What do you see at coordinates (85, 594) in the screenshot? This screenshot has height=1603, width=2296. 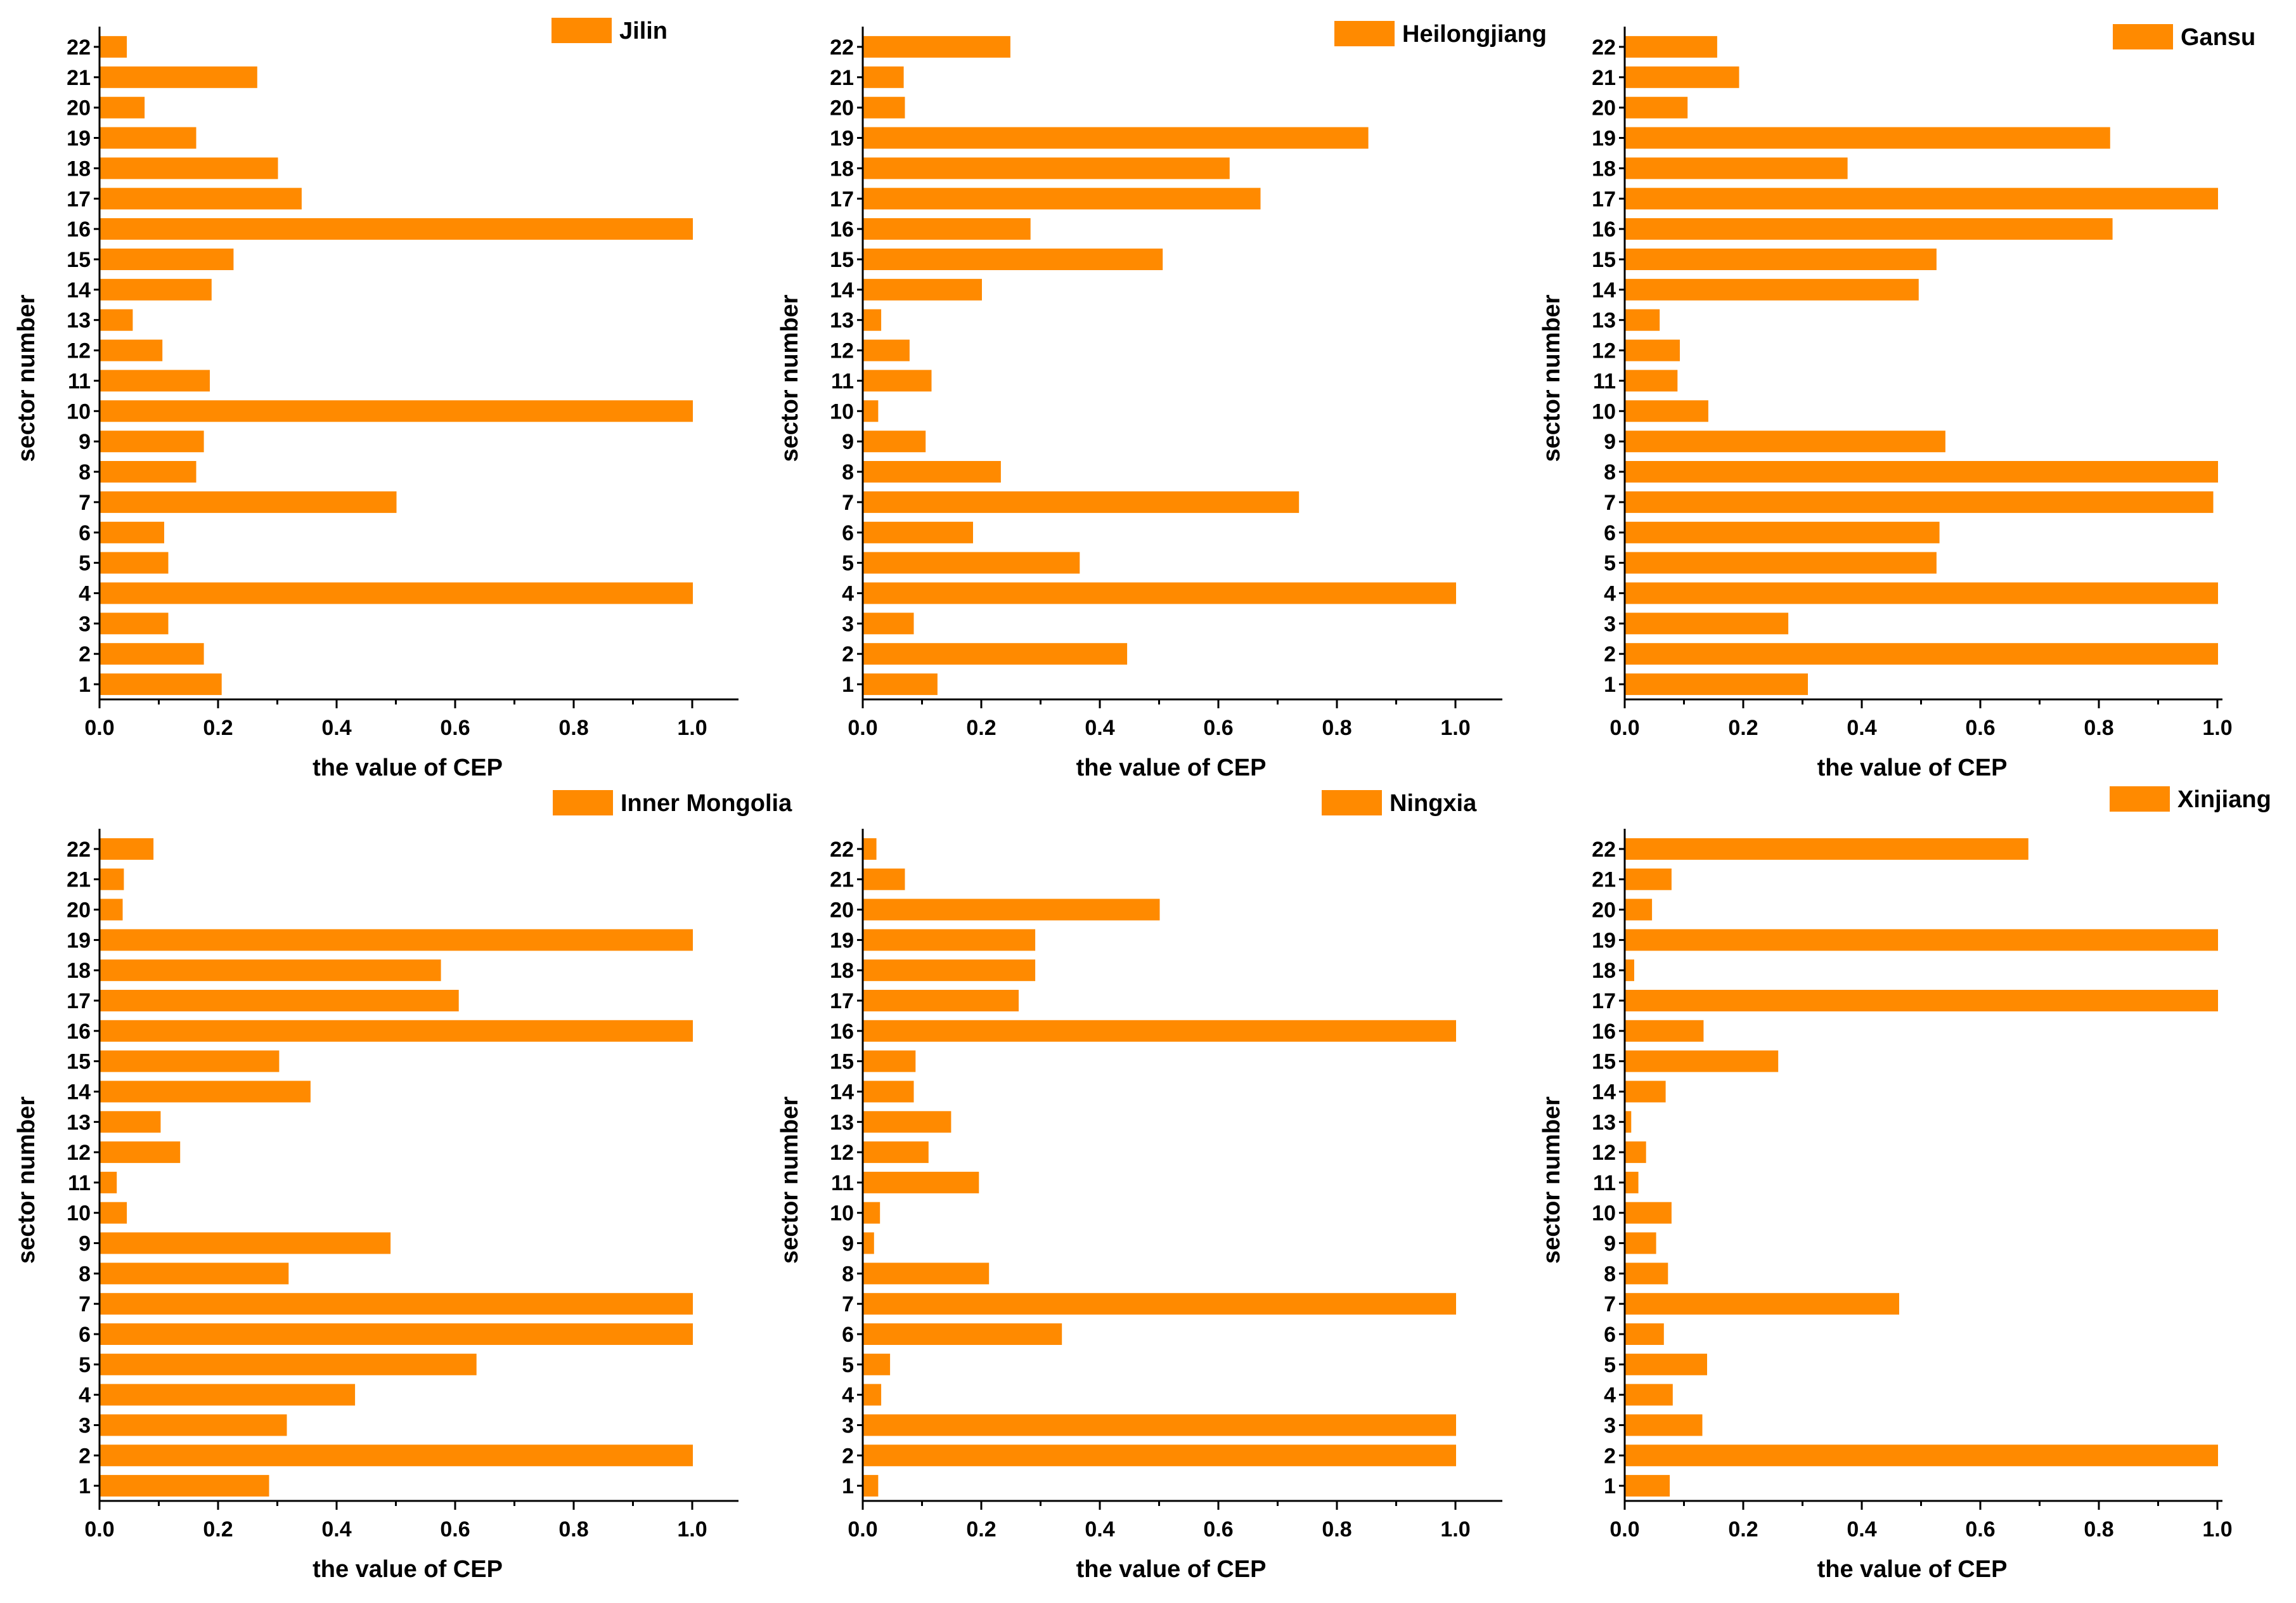 I see `jilin-y-tick-label-4: 4` at bounding box center [85, 594].